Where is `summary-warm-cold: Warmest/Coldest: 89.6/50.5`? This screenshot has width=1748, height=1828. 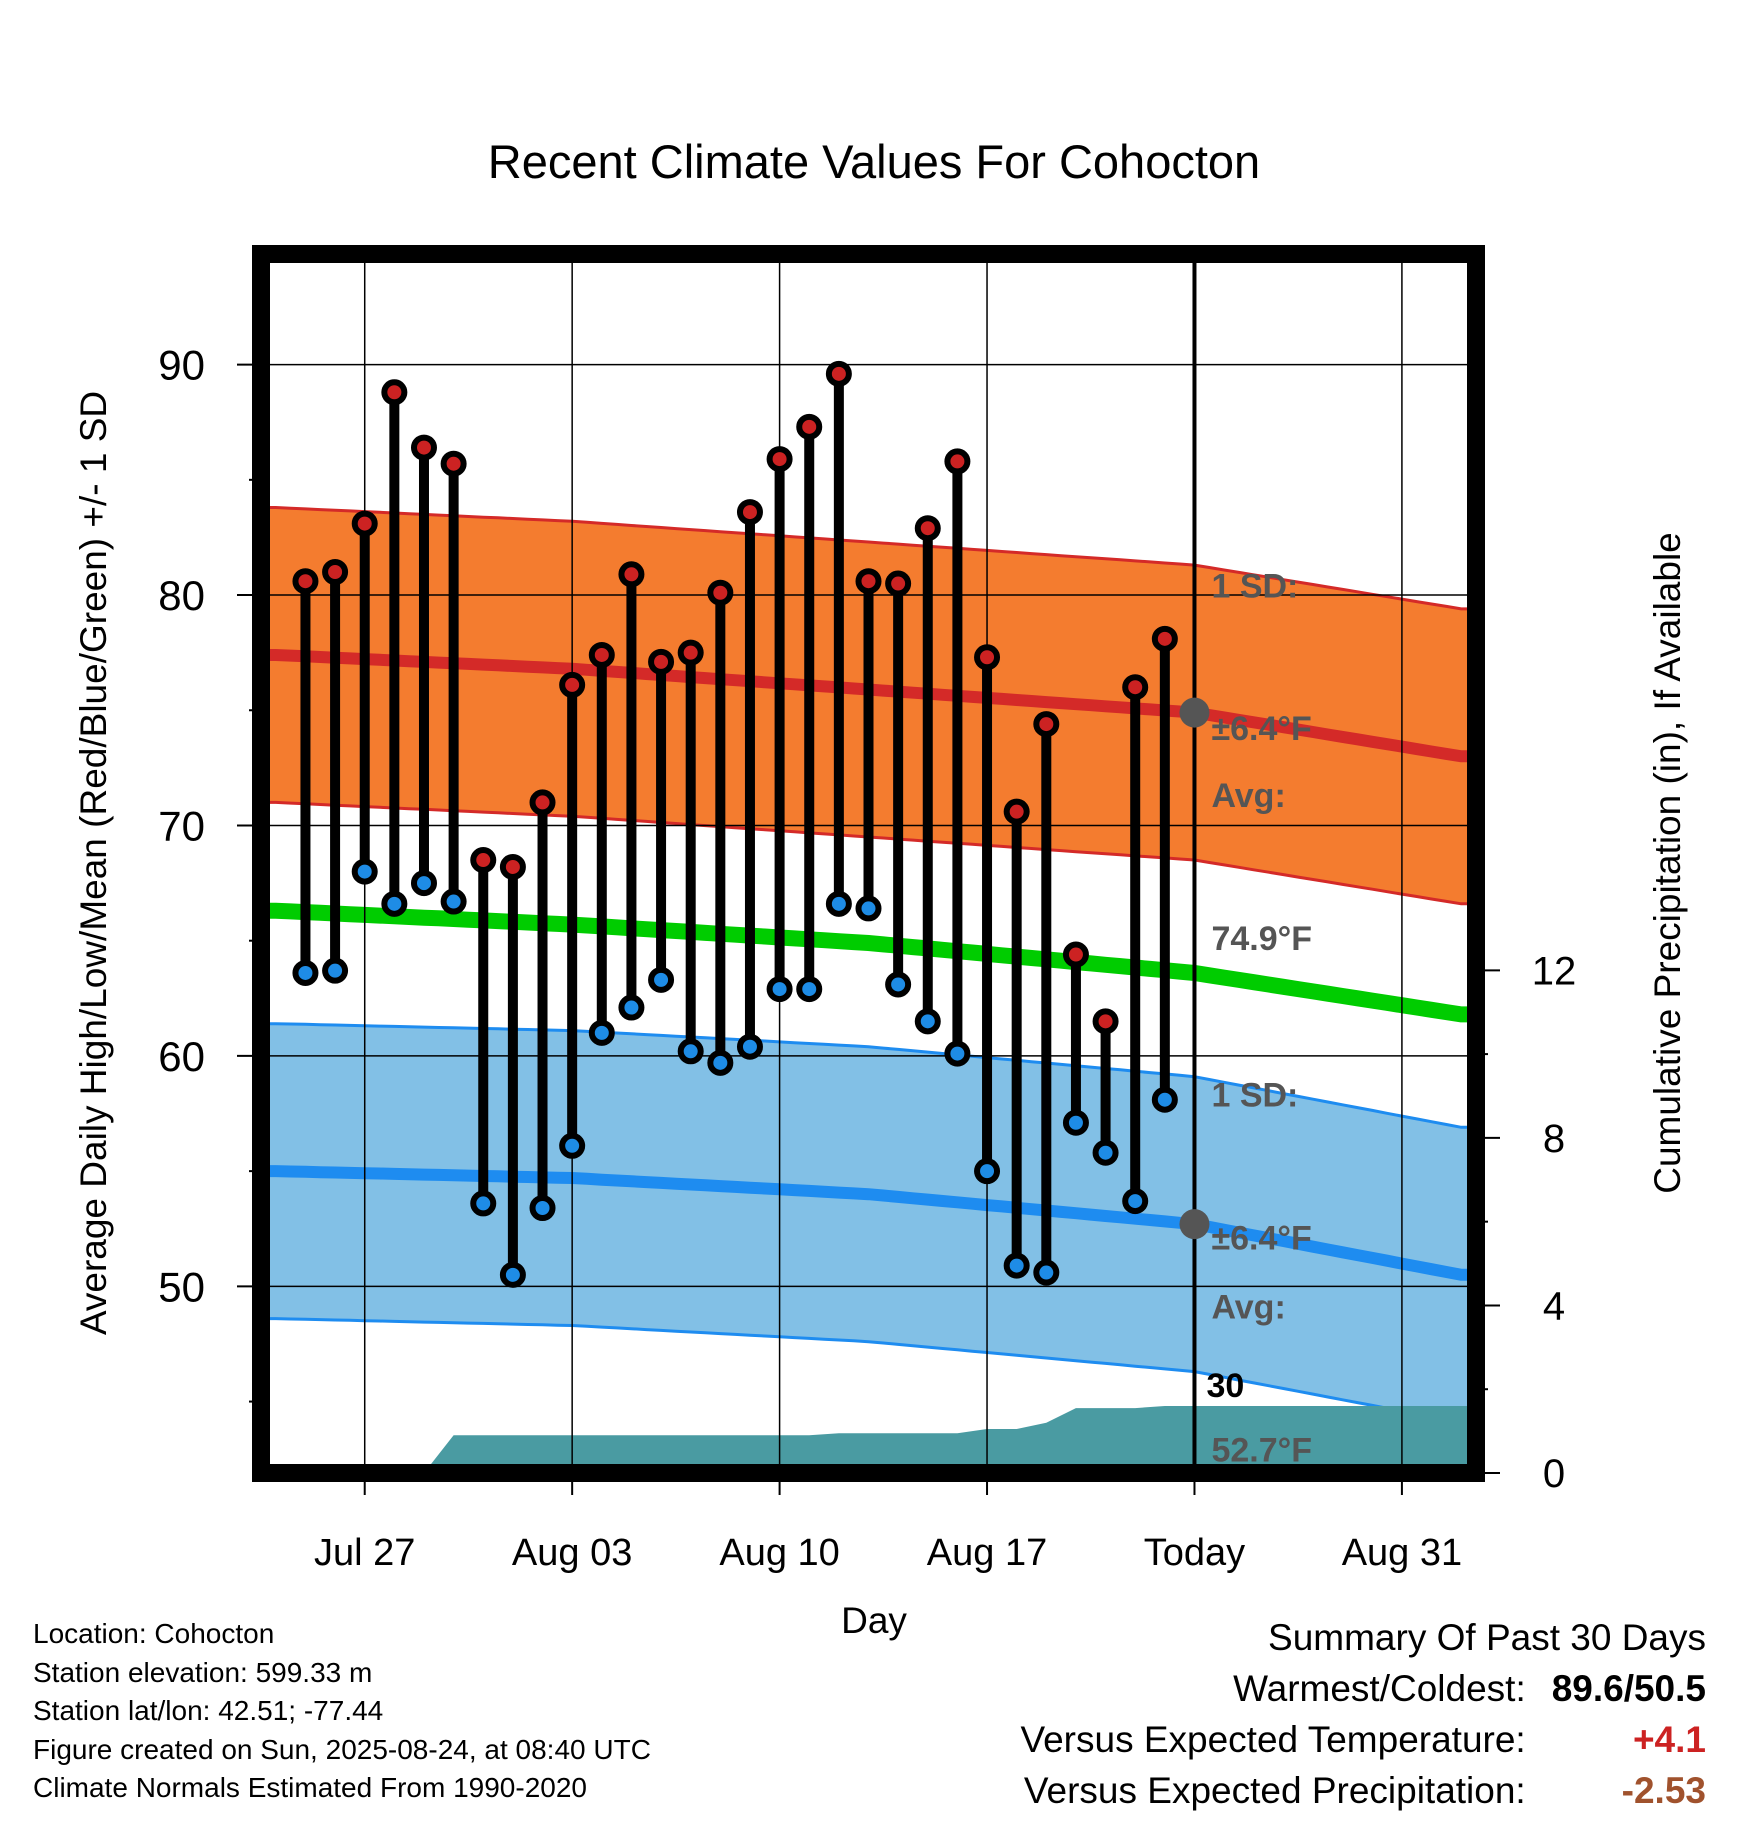 summary-warm-cold: Warmest/Coldest: 89.6/50.5 is located at coordinates (1363, 1688).